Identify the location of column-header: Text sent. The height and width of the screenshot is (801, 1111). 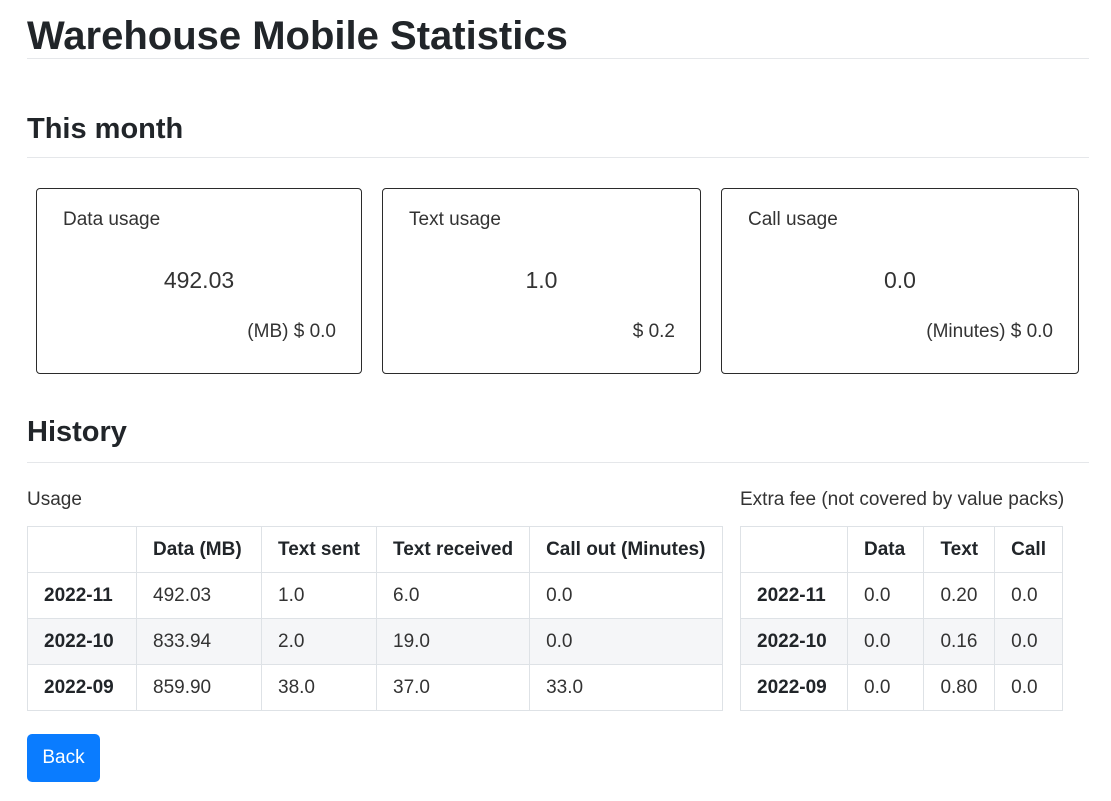
(319, 549).